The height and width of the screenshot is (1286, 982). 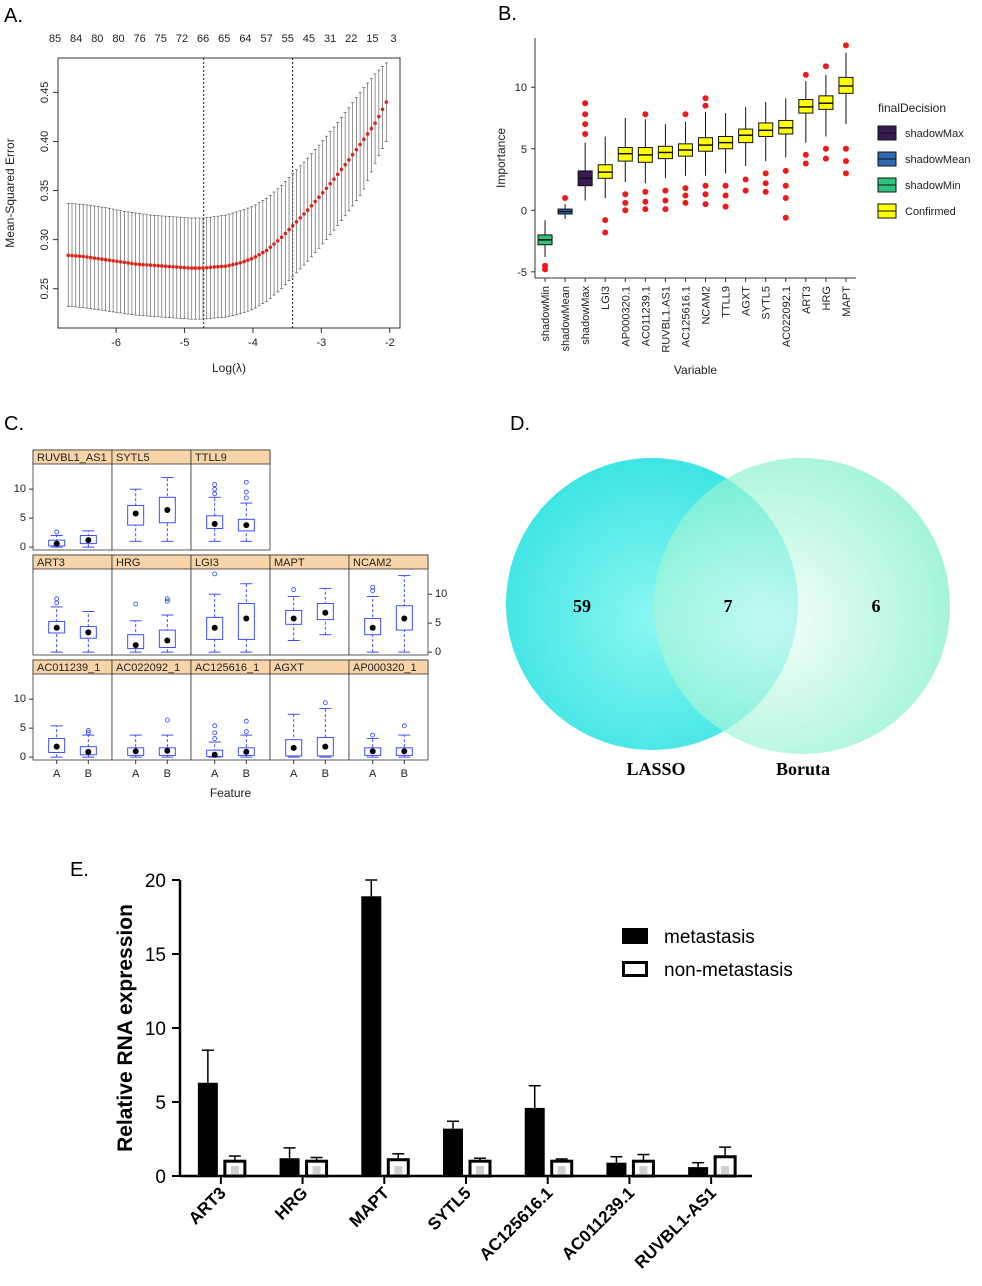 What do you see at coordinates (224, 39) in the screenshot?
I see `top-axis-label: 65` at bounding box center [224, 39].